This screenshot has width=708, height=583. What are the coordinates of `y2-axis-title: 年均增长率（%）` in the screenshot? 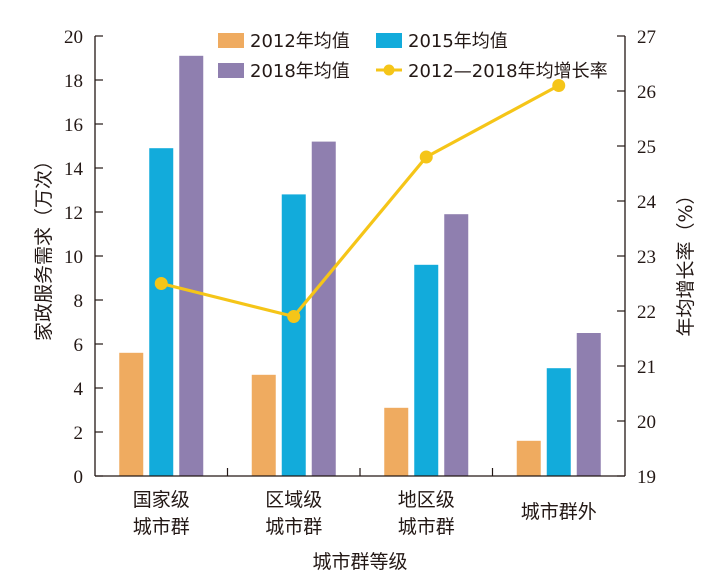 It's located at (686, 260).